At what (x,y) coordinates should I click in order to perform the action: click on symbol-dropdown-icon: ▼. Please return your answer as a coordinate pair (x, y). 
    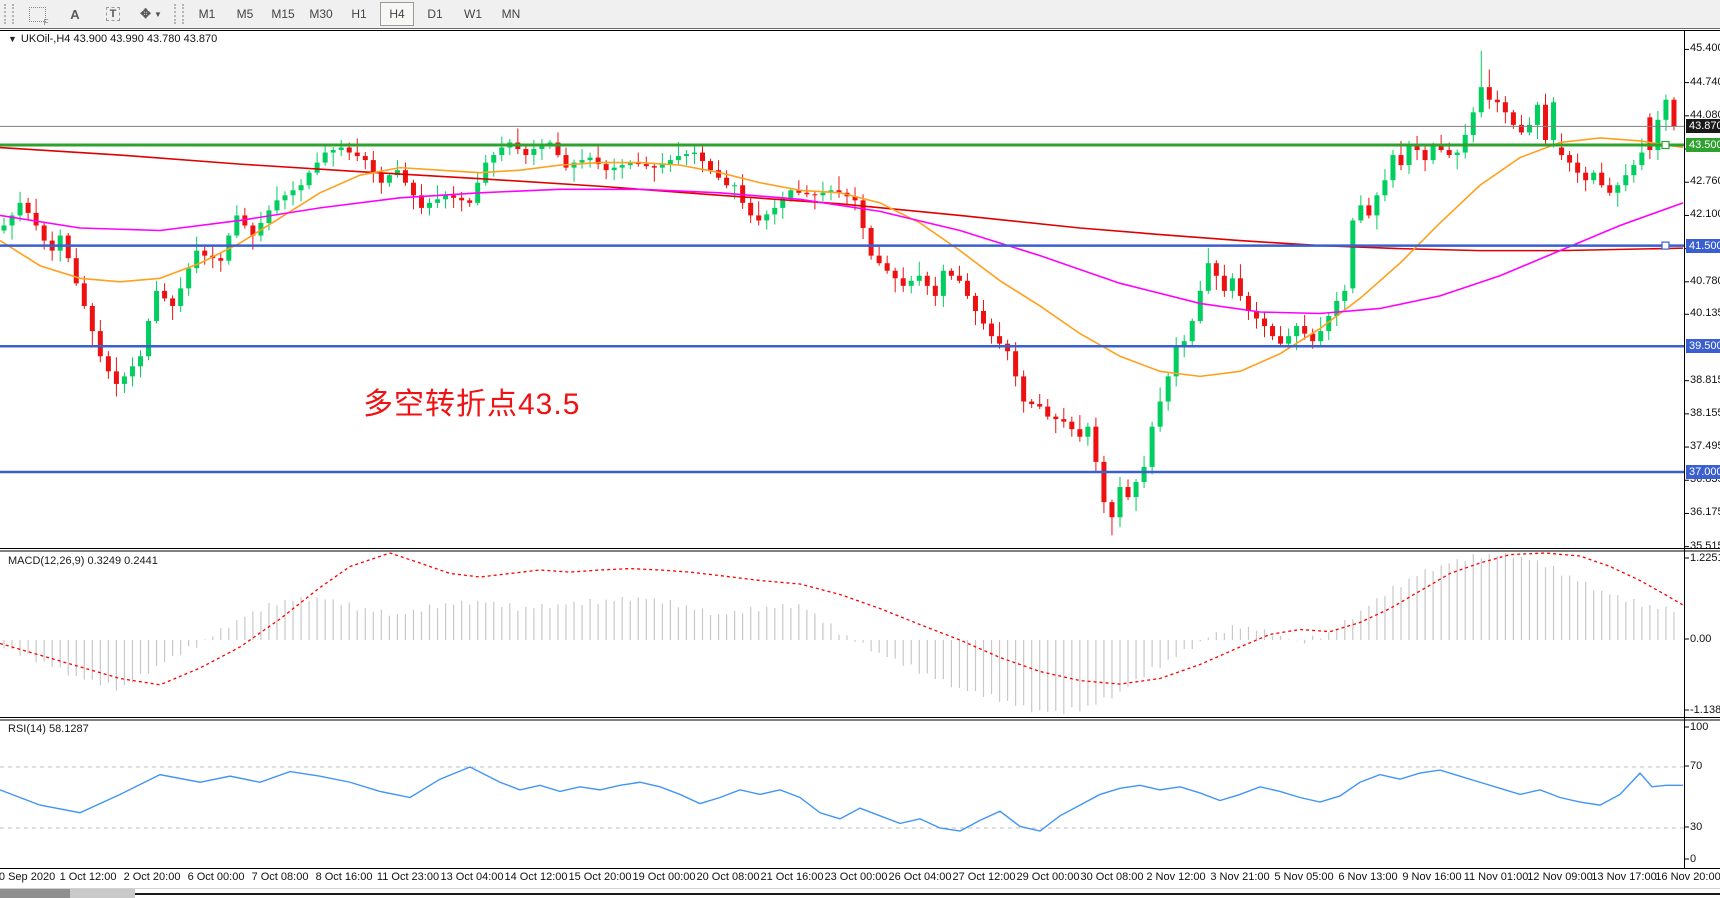
    Looking at the image, I should click on (12, 39).